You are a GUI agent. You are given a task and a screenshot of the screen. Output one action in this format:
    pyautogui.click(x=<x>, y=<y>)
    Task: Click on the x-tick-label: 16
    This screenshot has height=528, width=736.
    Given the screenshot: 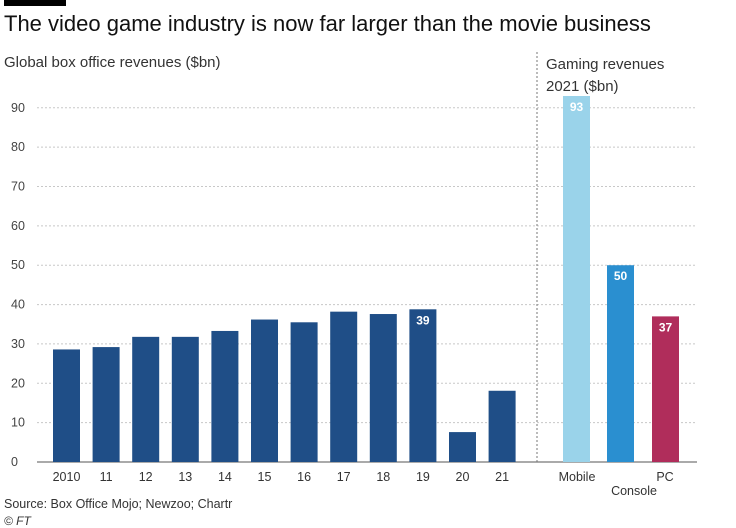 What is the action you would take?
    pyautogui.click(x=304, y=477)
    